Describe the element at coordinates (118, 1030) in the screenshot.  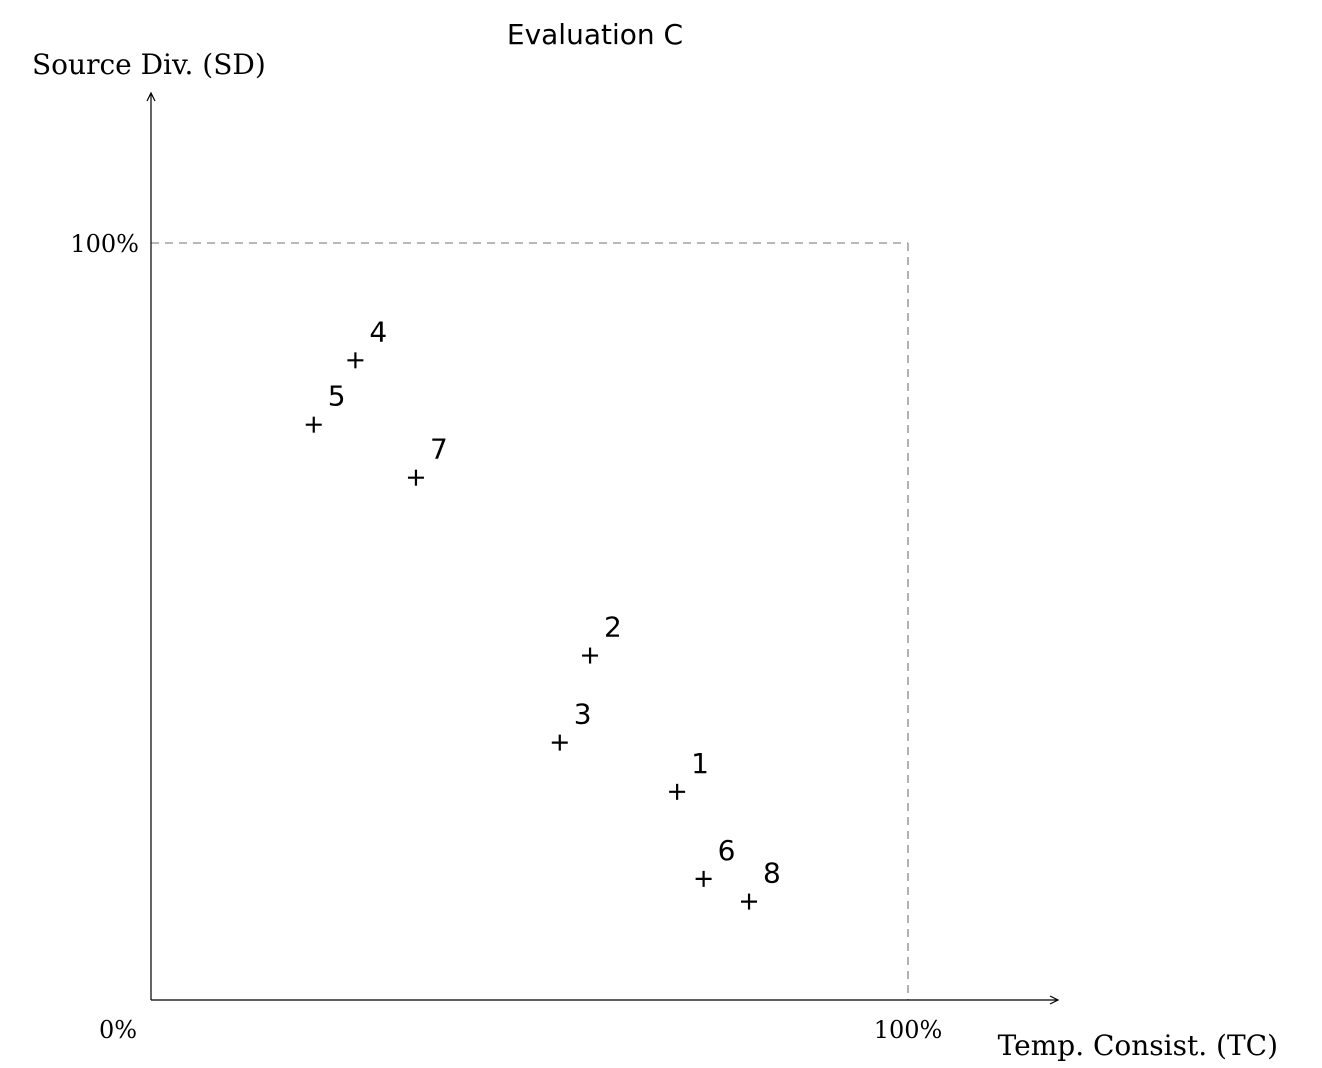
I see `x-tick-label: 0%` at that location.